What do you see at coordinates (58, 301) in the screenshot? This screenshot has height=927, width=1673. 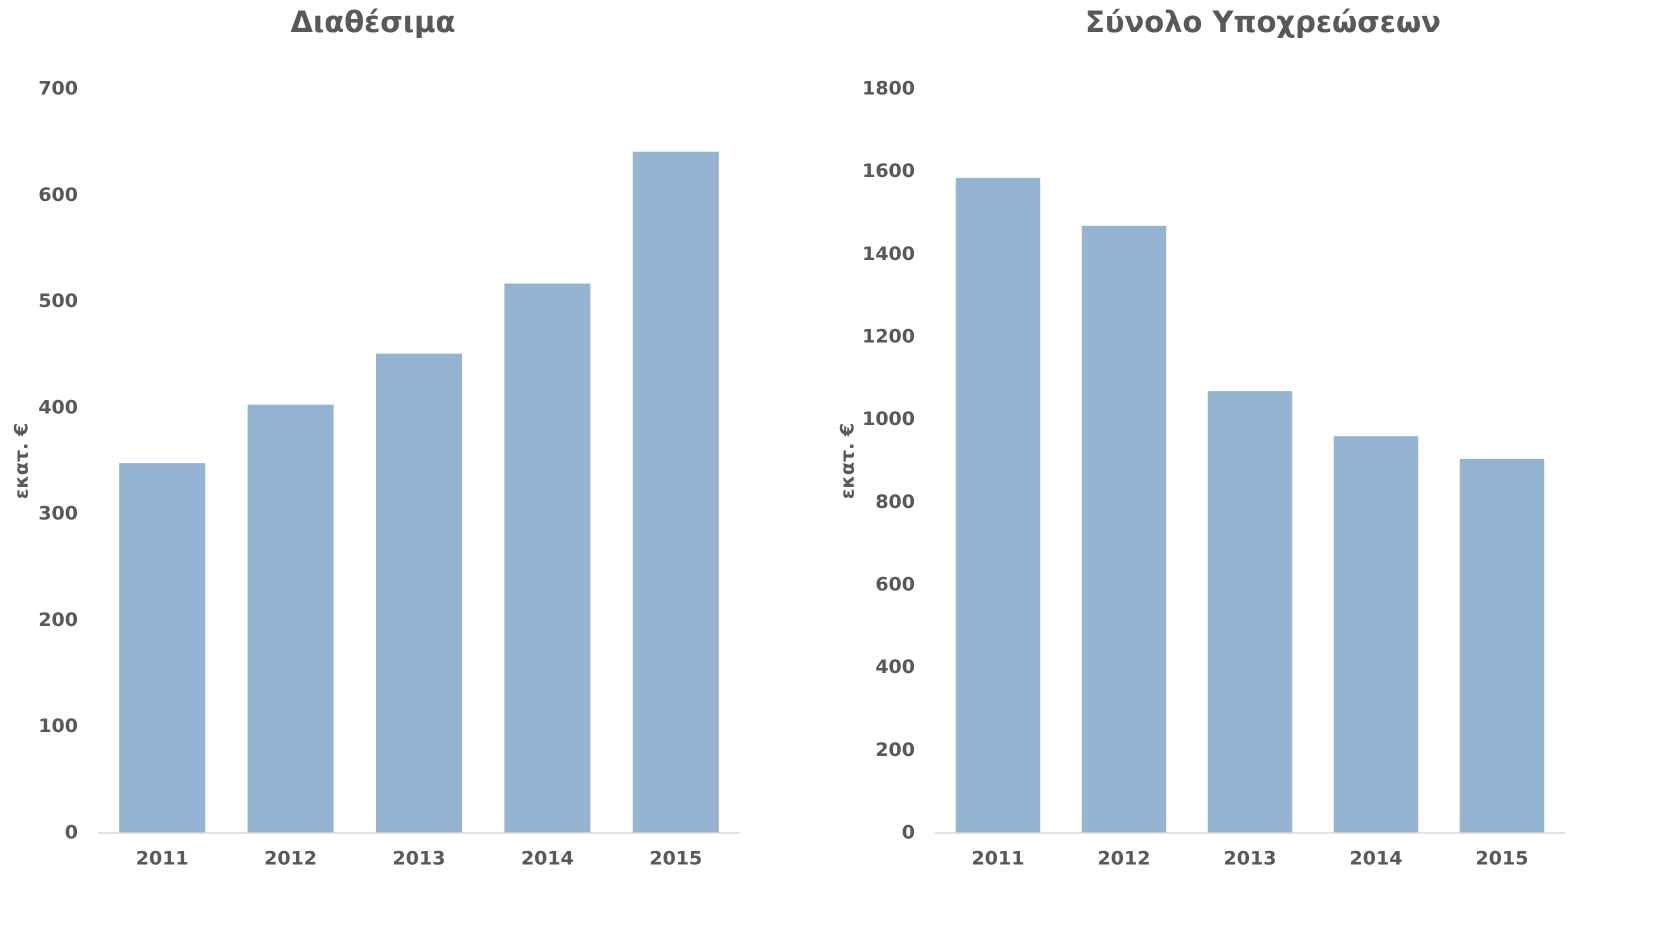 I see `y-tick-label: 500` at bounding box center [58, 301].